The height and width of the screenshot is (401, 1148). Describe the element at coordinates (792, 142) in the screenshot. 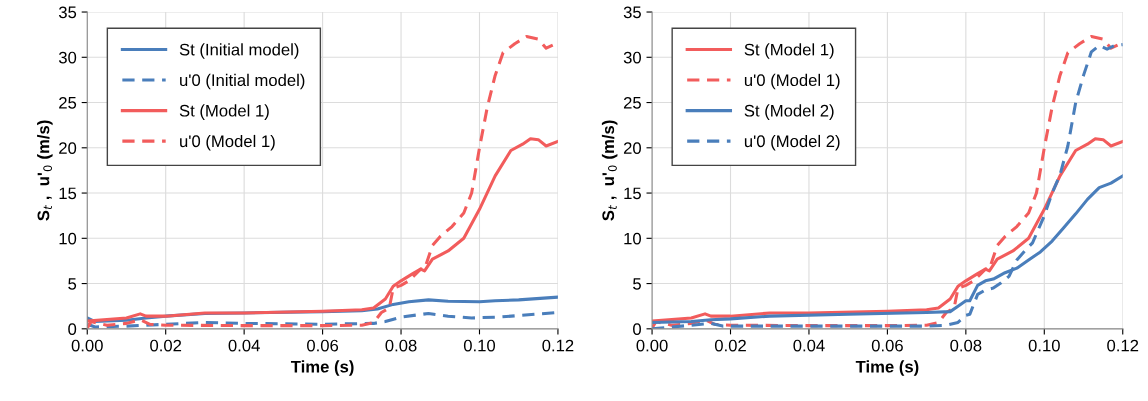

I see `legend-label: u'0 (Model 2)` at that location.